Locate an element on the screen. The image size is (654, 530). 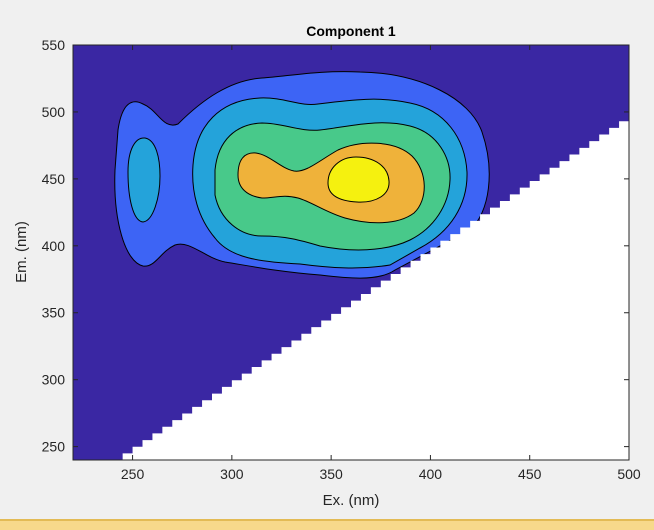
y-tick-label: 550 is located at coordinates (54, 45).